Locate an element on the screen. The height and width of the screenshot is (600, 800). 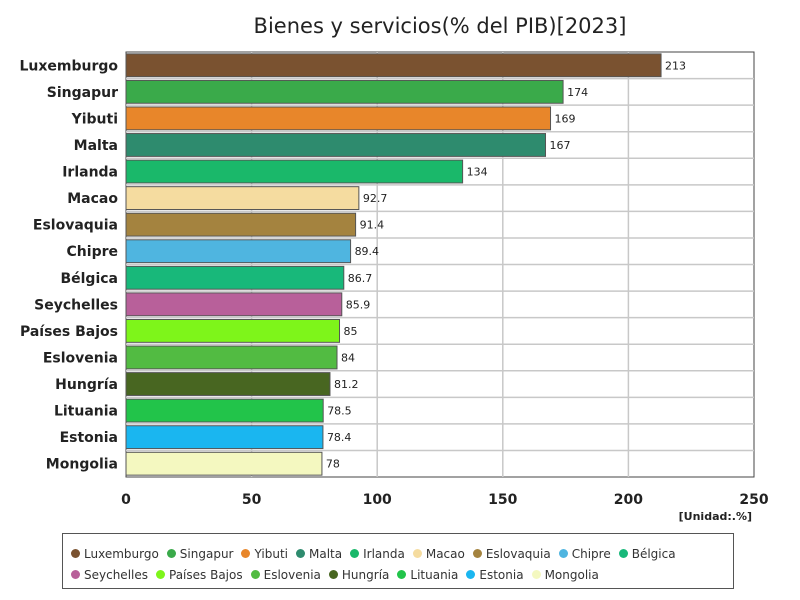
value-label: 89.4 is located at coordinates (367, 251).